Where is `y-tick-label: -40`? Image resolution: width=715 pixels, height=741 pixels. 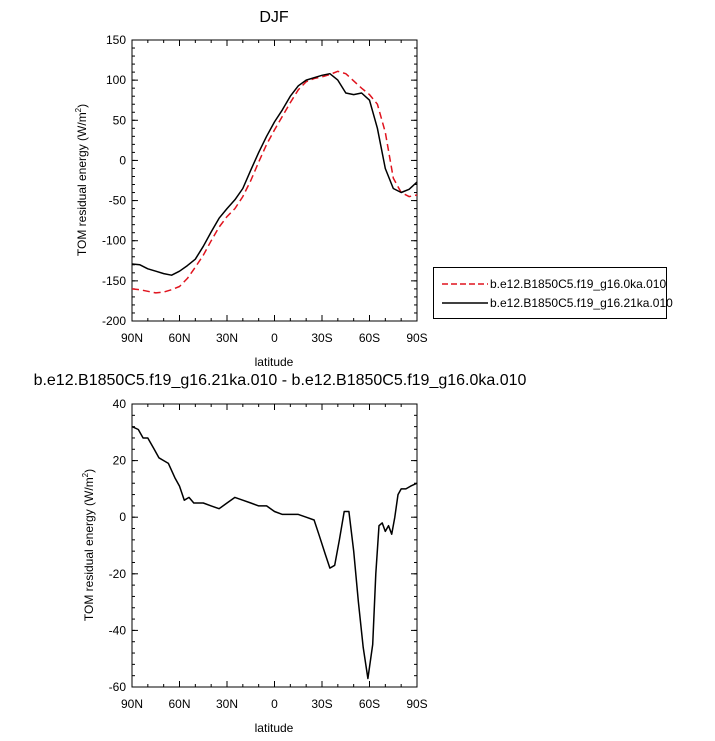 y-tick-label: -40 is located at coordinates (118, 630).